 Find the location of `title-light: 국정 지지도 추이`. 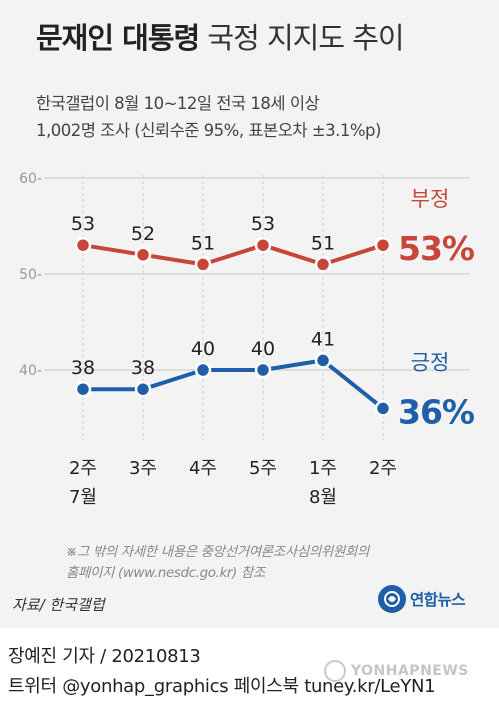

title-light: 국정 지지도 추이 is located at coordinates (305, 38).